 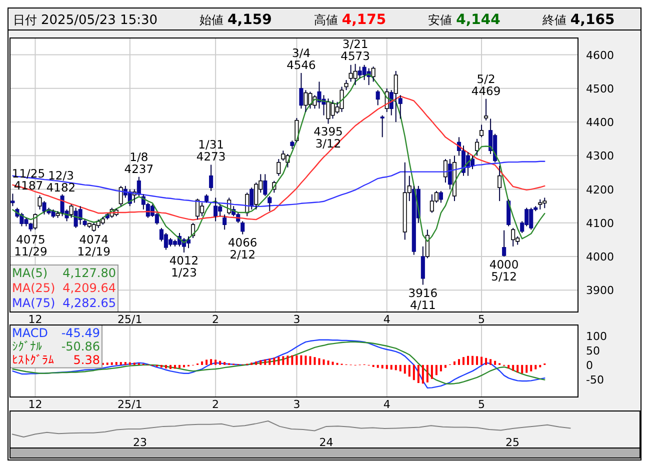 I want to click on annotation: 1/31 4273, so click(x=211, y=151).